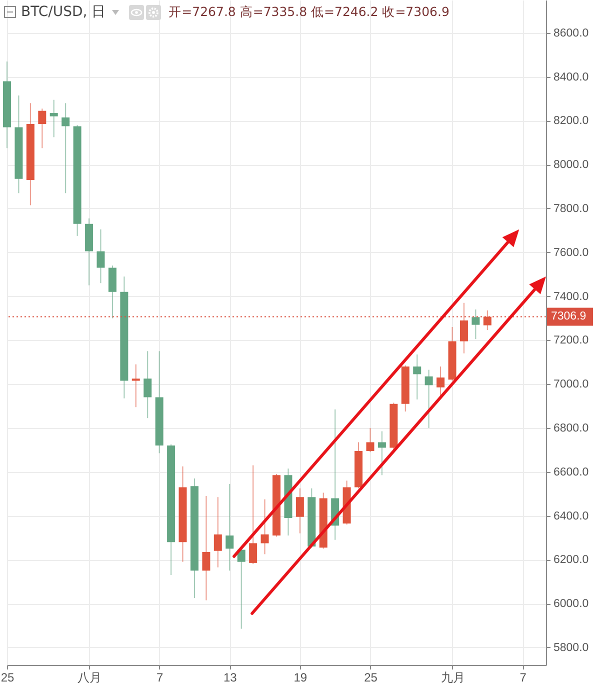 The height and width of the screenshot is (688, 594). Describe the element at coordinates (571, 340) in the screenshot. I see `y-tick-label: 7200.0` at that location.